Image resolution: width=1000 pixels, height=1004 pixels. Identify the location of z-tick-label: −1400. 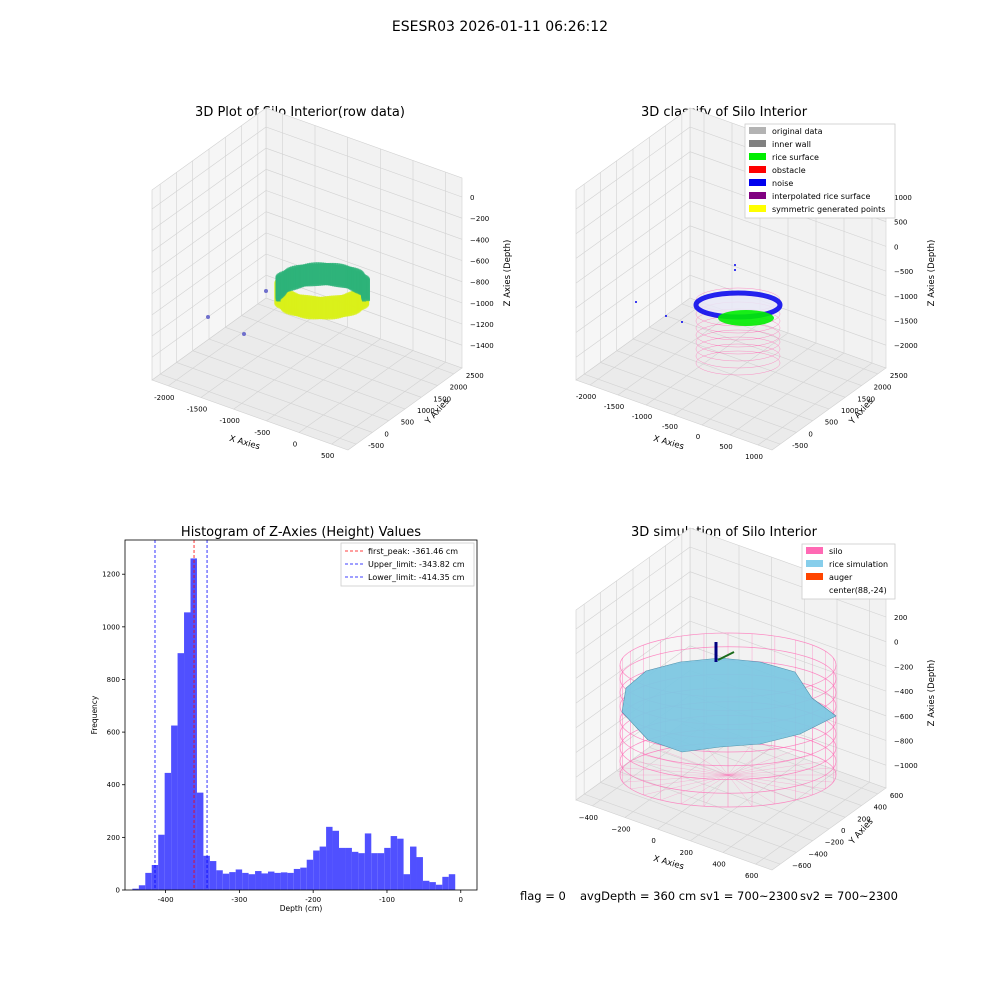
(482, 346).